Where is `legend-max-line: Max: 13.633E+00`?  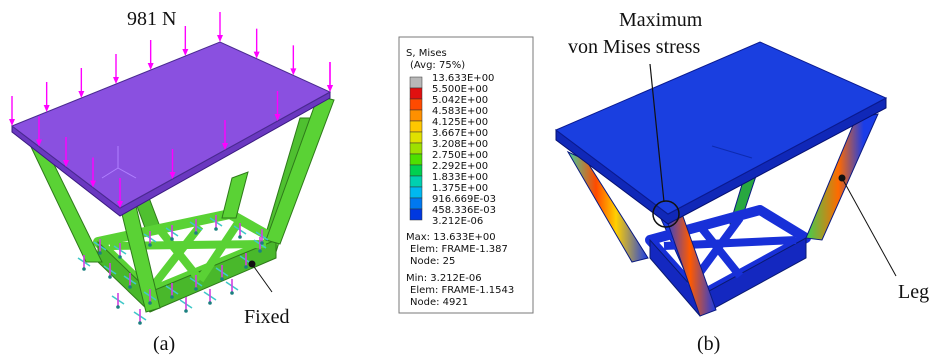 legend-max-line: Max: 13.633E+00 is located at coordinates (451, 237).